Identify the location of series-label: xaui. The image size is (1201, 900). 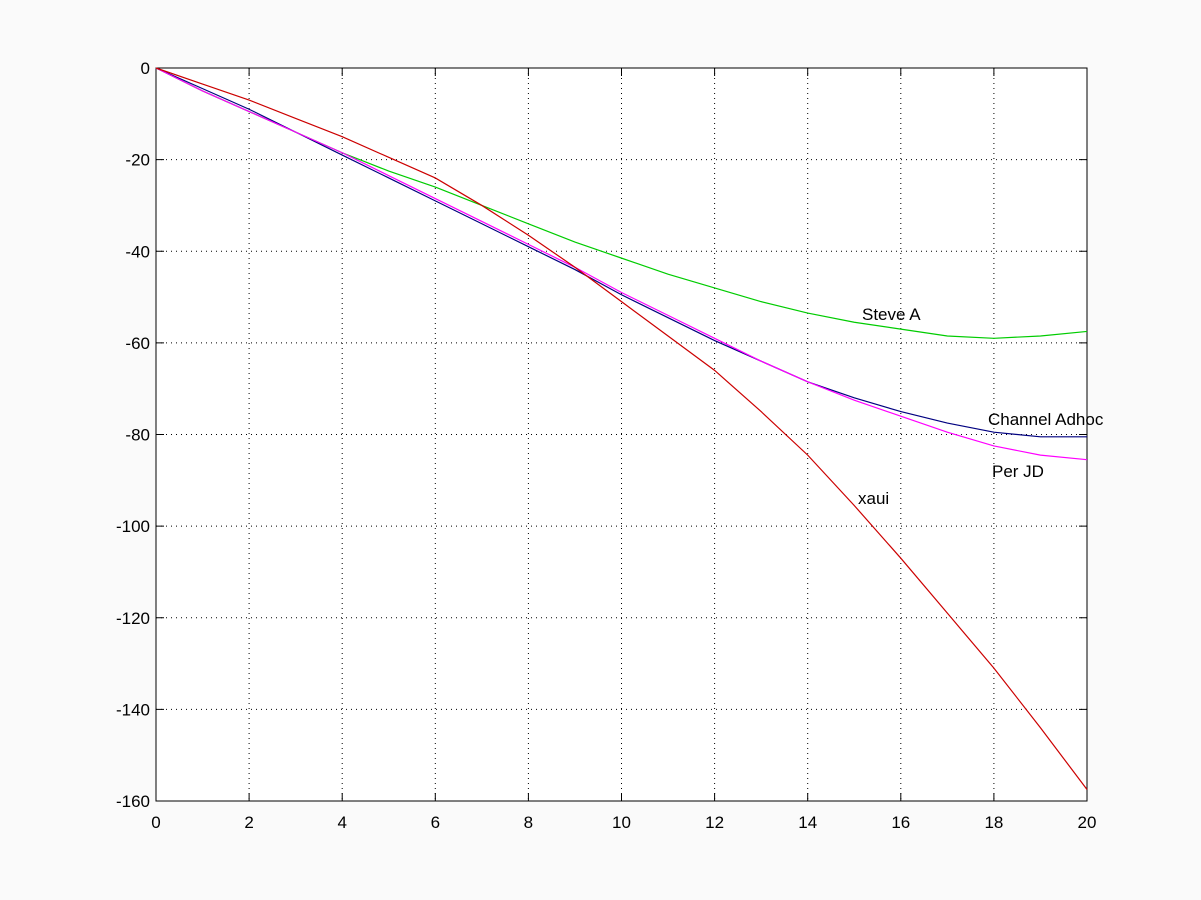
(873, 498).